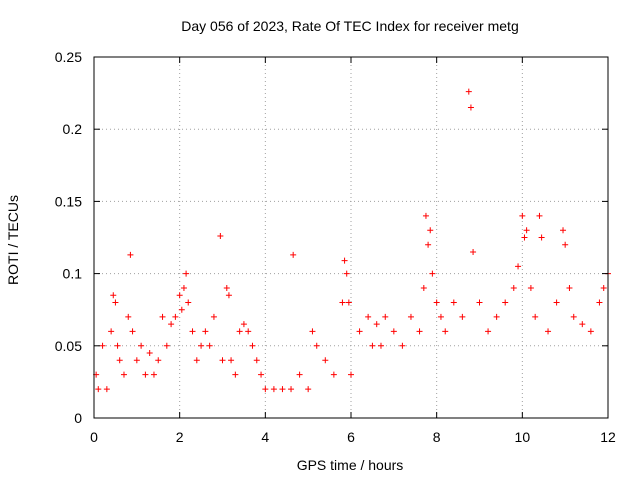  What do you see at coordinates (180, 437) in the screenshot?
I see `x-tick-label: 2` at bounding box center [180, 437].